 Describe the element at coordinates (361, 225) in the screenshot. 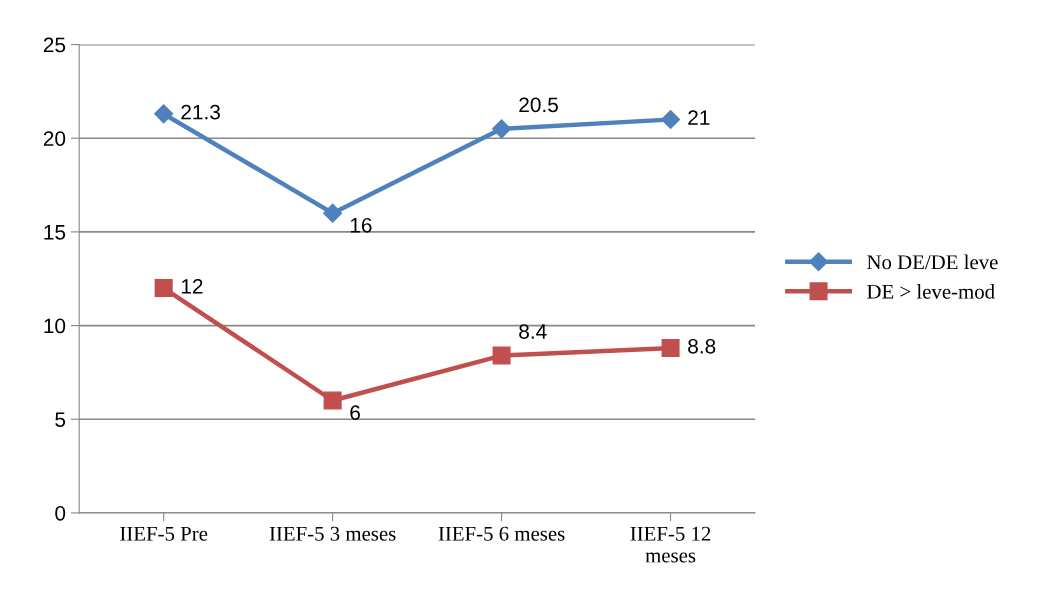

I see `data-label: 16` at that location.